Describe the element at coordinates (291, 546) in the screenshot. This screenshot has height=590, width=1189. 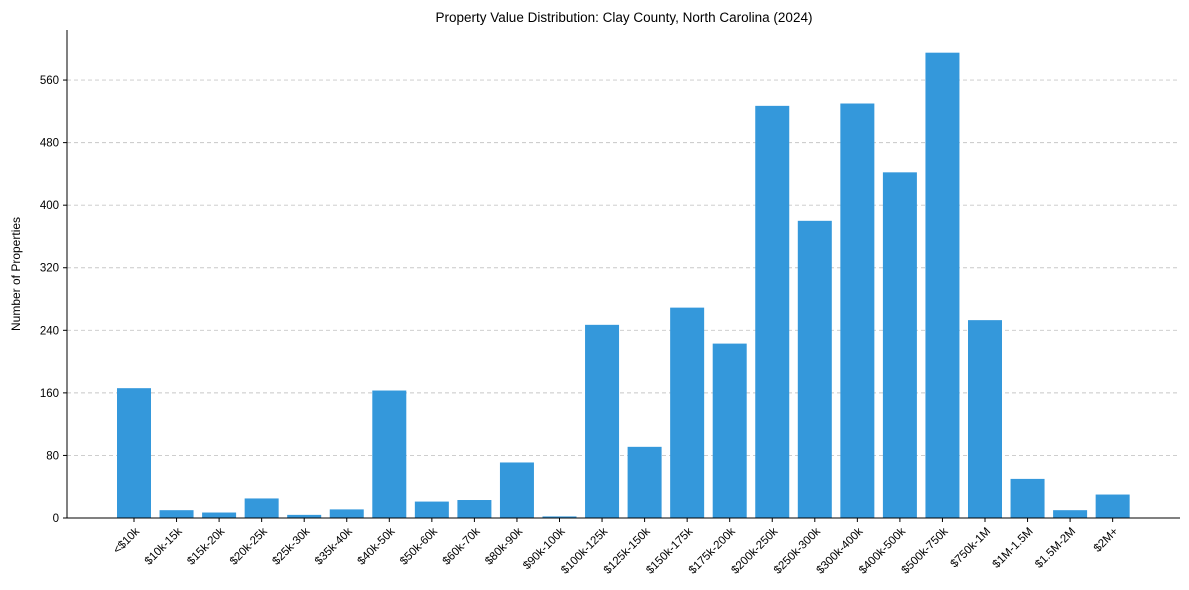
I see `x-tick-label-4: $25k-30k` at that location.